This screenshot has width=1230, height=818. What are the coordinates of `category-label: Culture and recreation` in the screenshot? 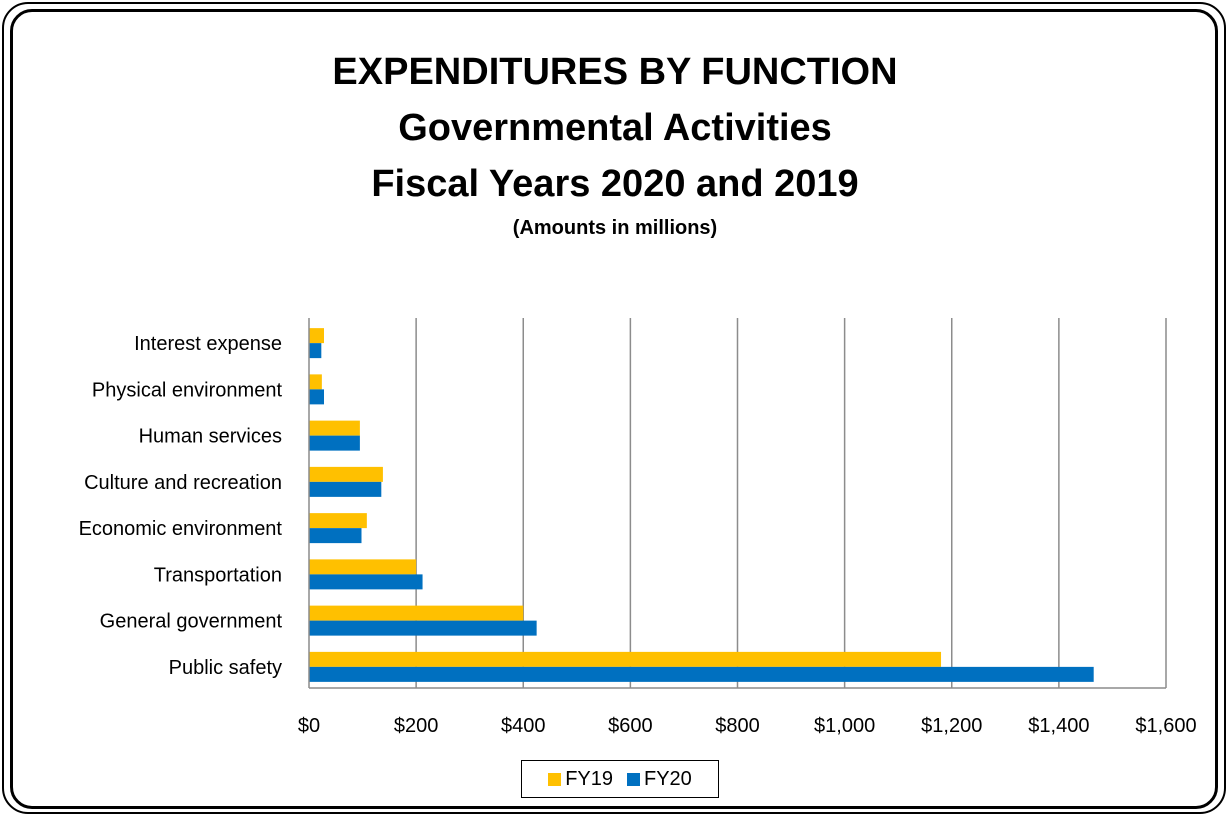 It's located at (183, 483).